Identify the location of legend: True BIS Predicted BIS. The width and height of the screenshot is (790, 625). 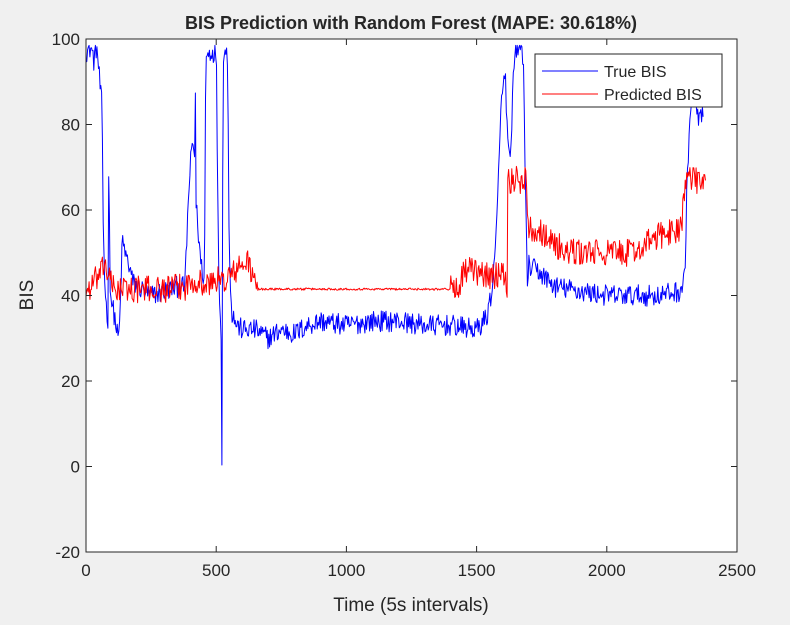
(628, 80).